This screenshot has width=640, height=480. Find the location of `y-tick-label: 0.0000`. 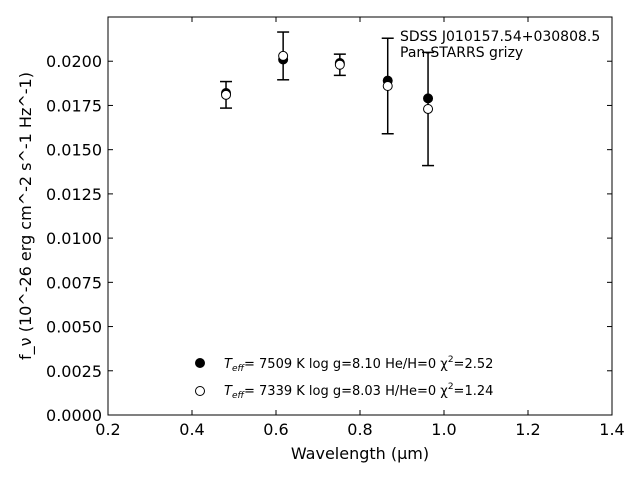

y-tick-label: 0.0000 is located at coordinates (74, 415).